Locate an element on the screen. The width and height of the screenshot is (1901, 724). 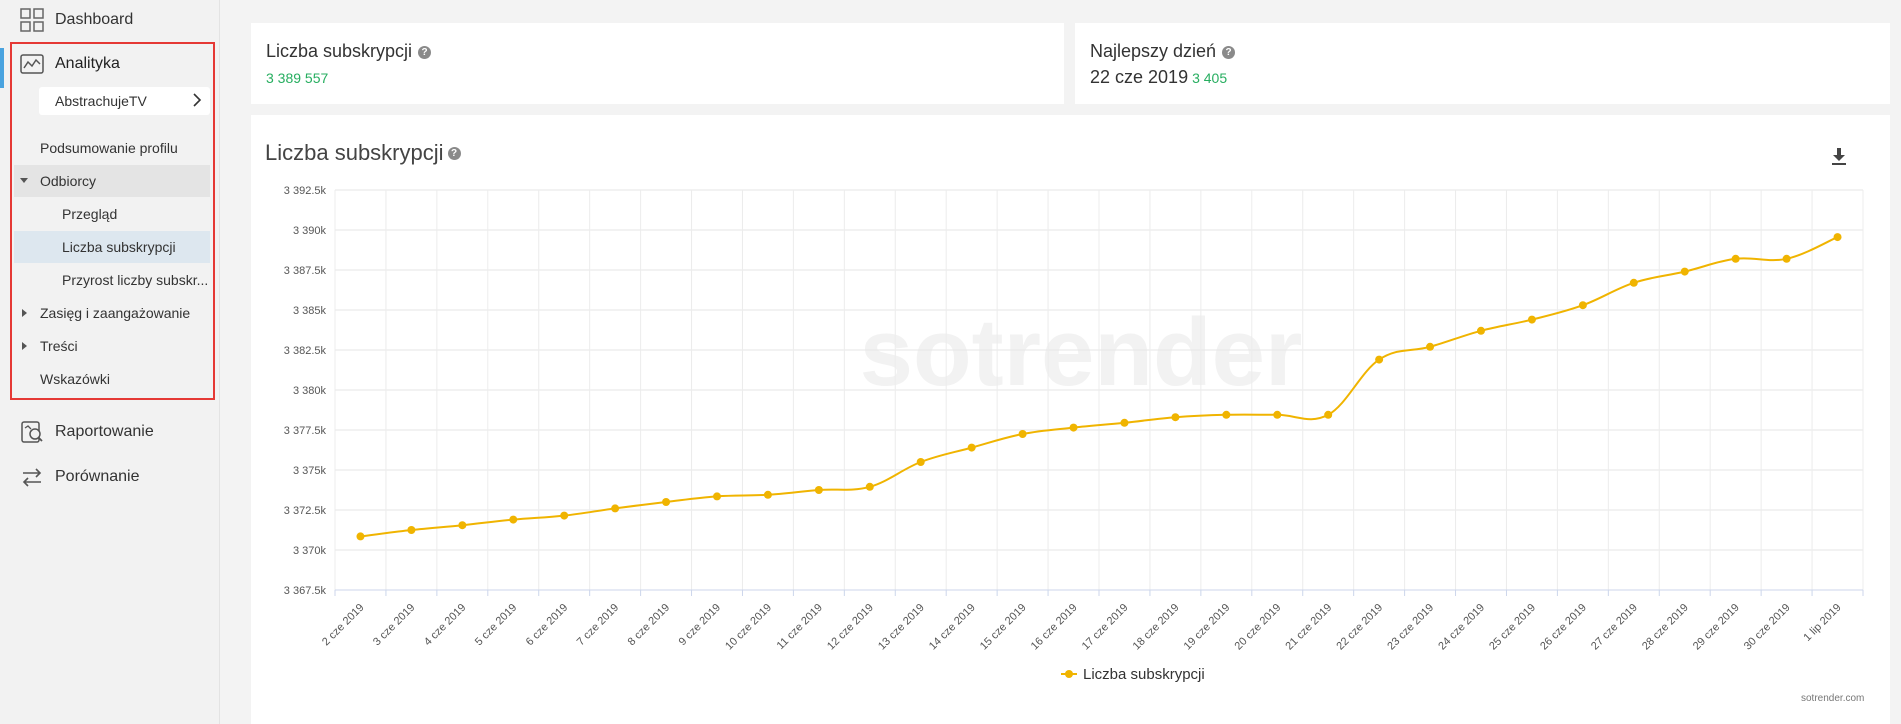
sidebar-item-liczba-subskrypcji: Liczba subskrypcji is located at coordinates (112, 247).